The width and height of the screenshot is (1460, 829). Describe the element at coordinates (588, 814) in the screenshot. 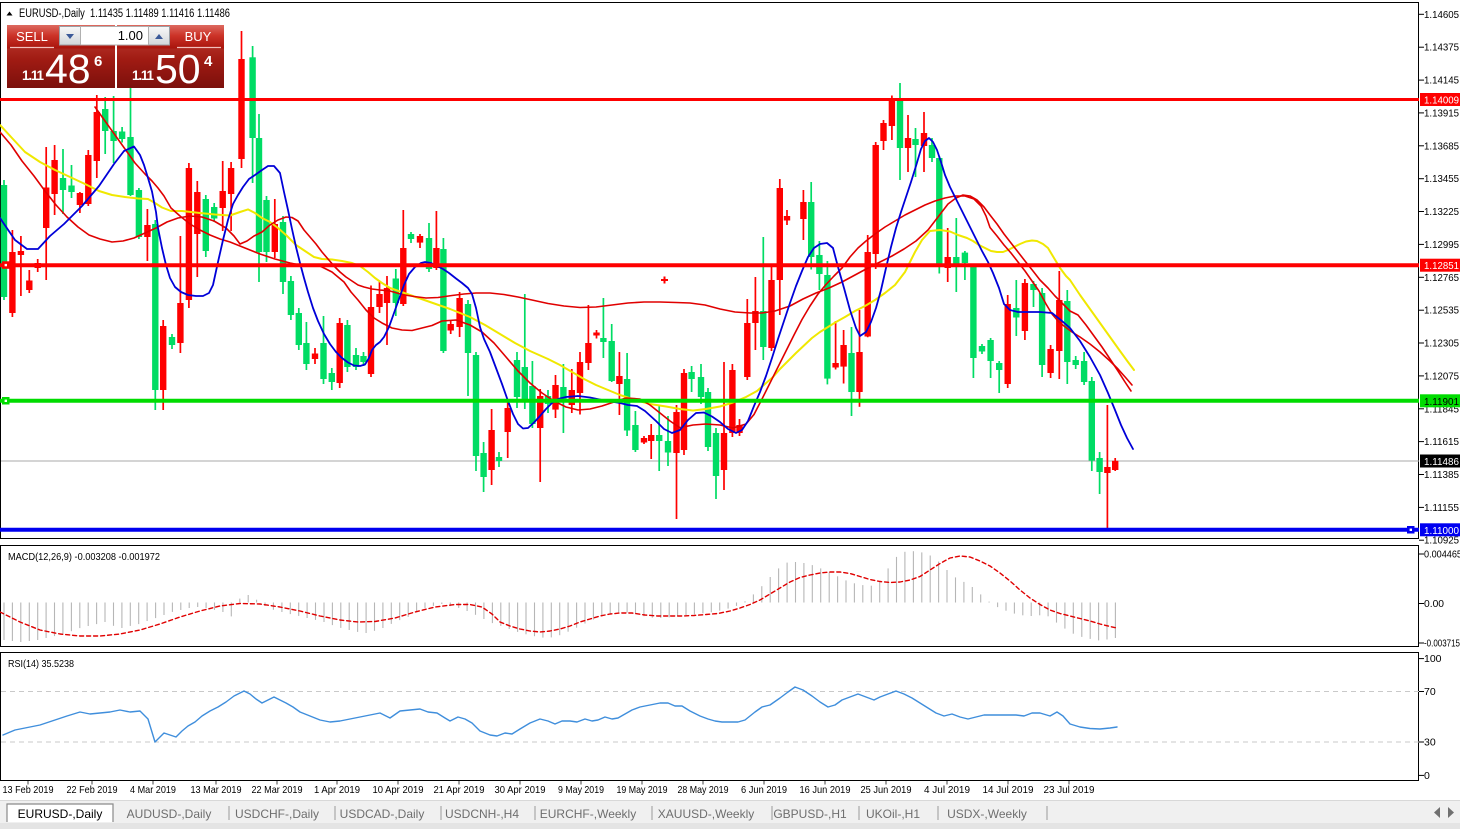

I see `svg-text: EURCHF-,Weekly` at that location.